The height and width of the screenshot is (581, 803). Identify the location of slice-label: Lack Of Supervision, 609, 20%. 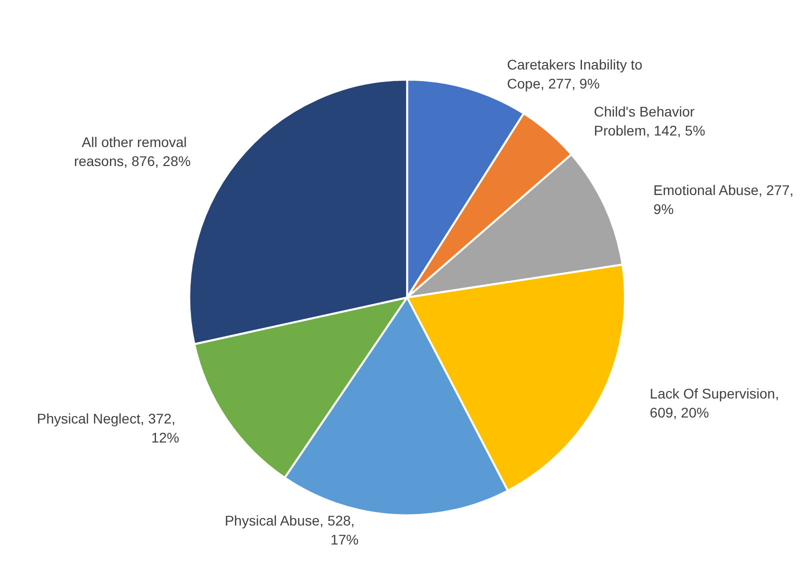
(716, 402).